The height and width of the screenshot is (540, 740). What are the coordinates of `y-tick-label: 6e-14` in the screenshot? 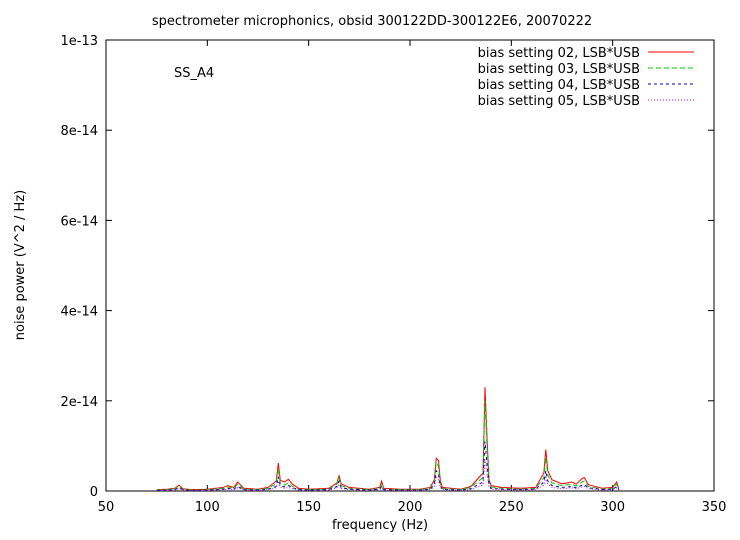 It's located at (79, 221).